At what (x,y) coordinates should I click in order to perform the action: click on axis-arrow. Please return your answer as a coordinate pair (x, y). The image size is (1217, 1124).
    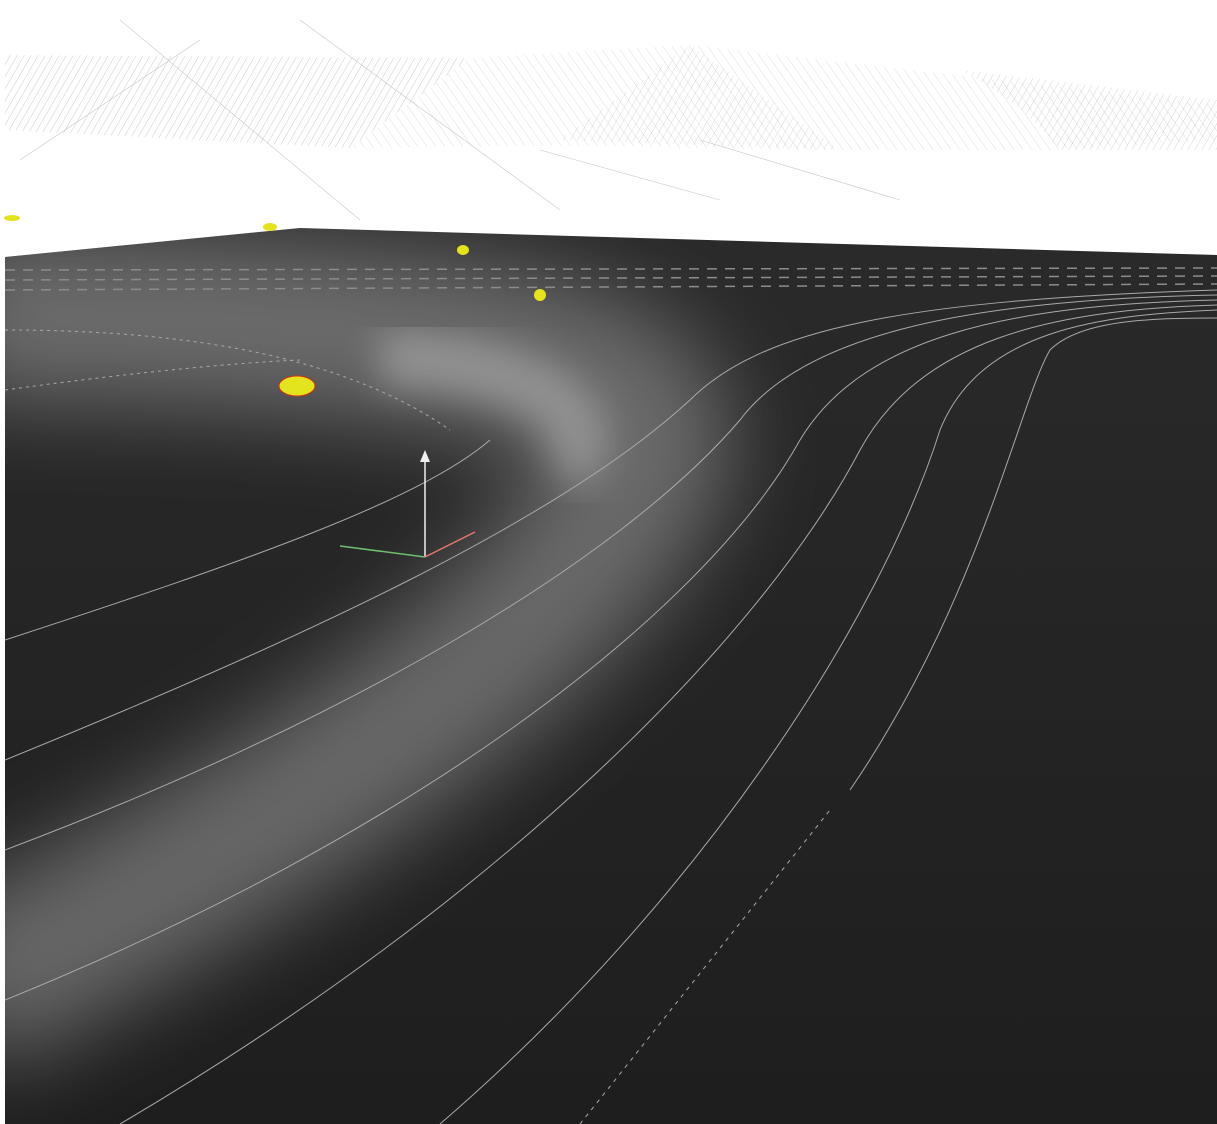
    Looking at the image, I should click on (425, 456).